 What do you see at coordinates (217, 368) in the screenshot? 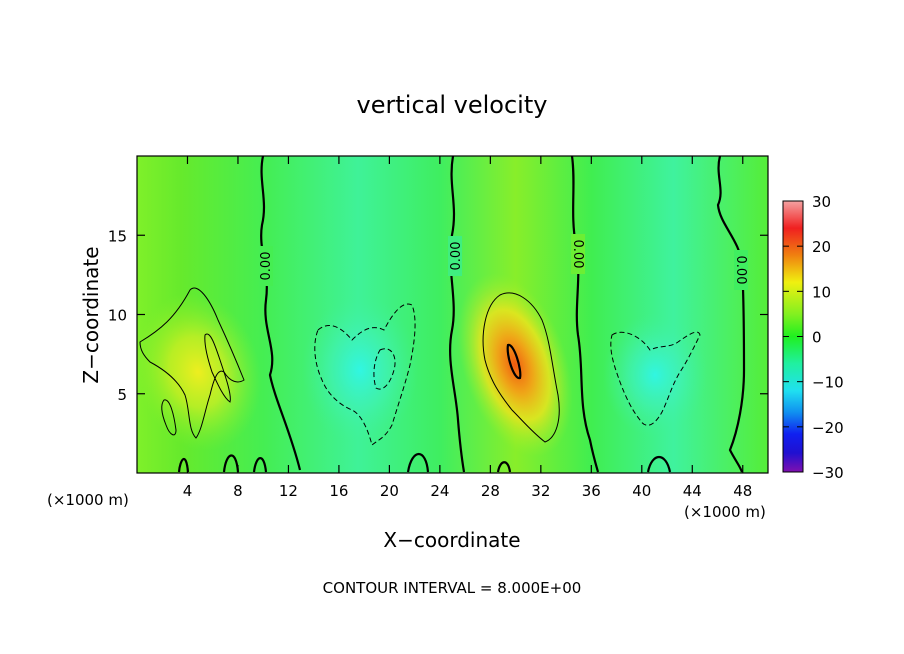
I see `contour-positive-left-inner` at bounding box center [217, 368].